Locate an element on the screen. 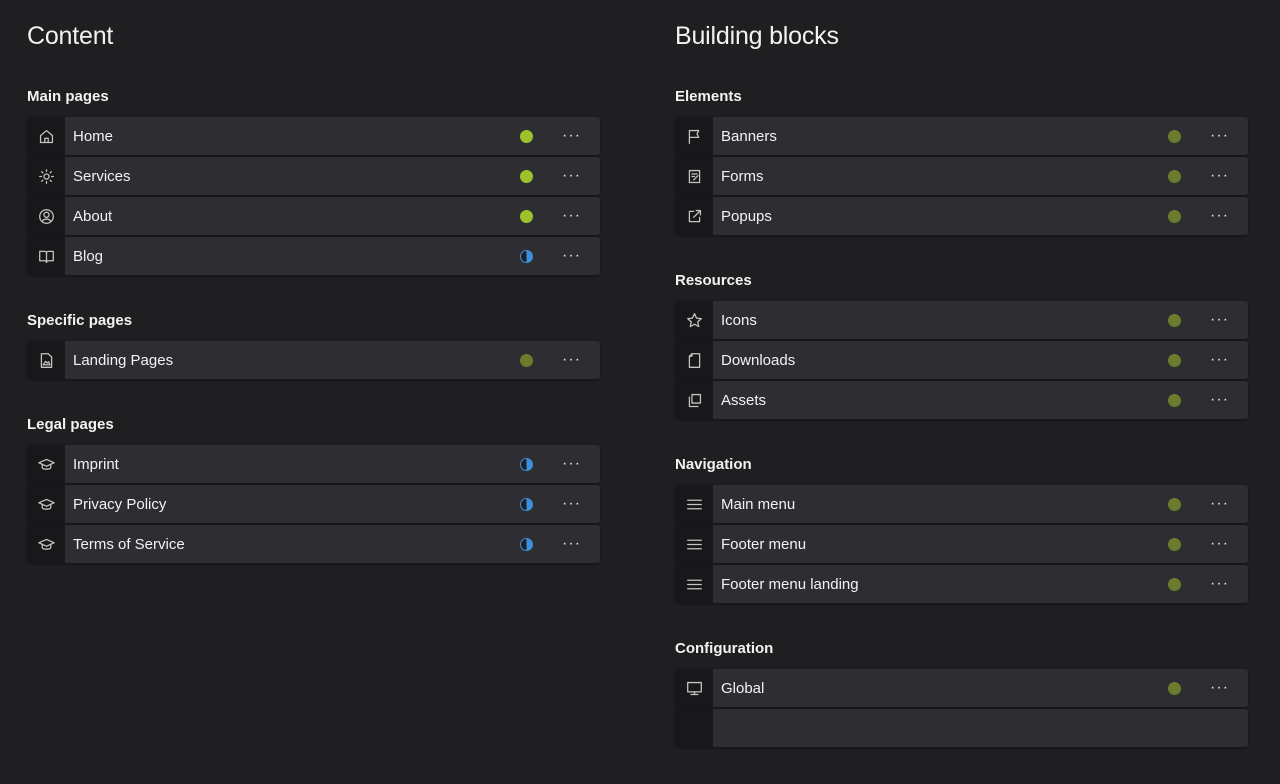 The image size is (1280, 784). section-title: Specific pages is located at coordinates (80, 320).